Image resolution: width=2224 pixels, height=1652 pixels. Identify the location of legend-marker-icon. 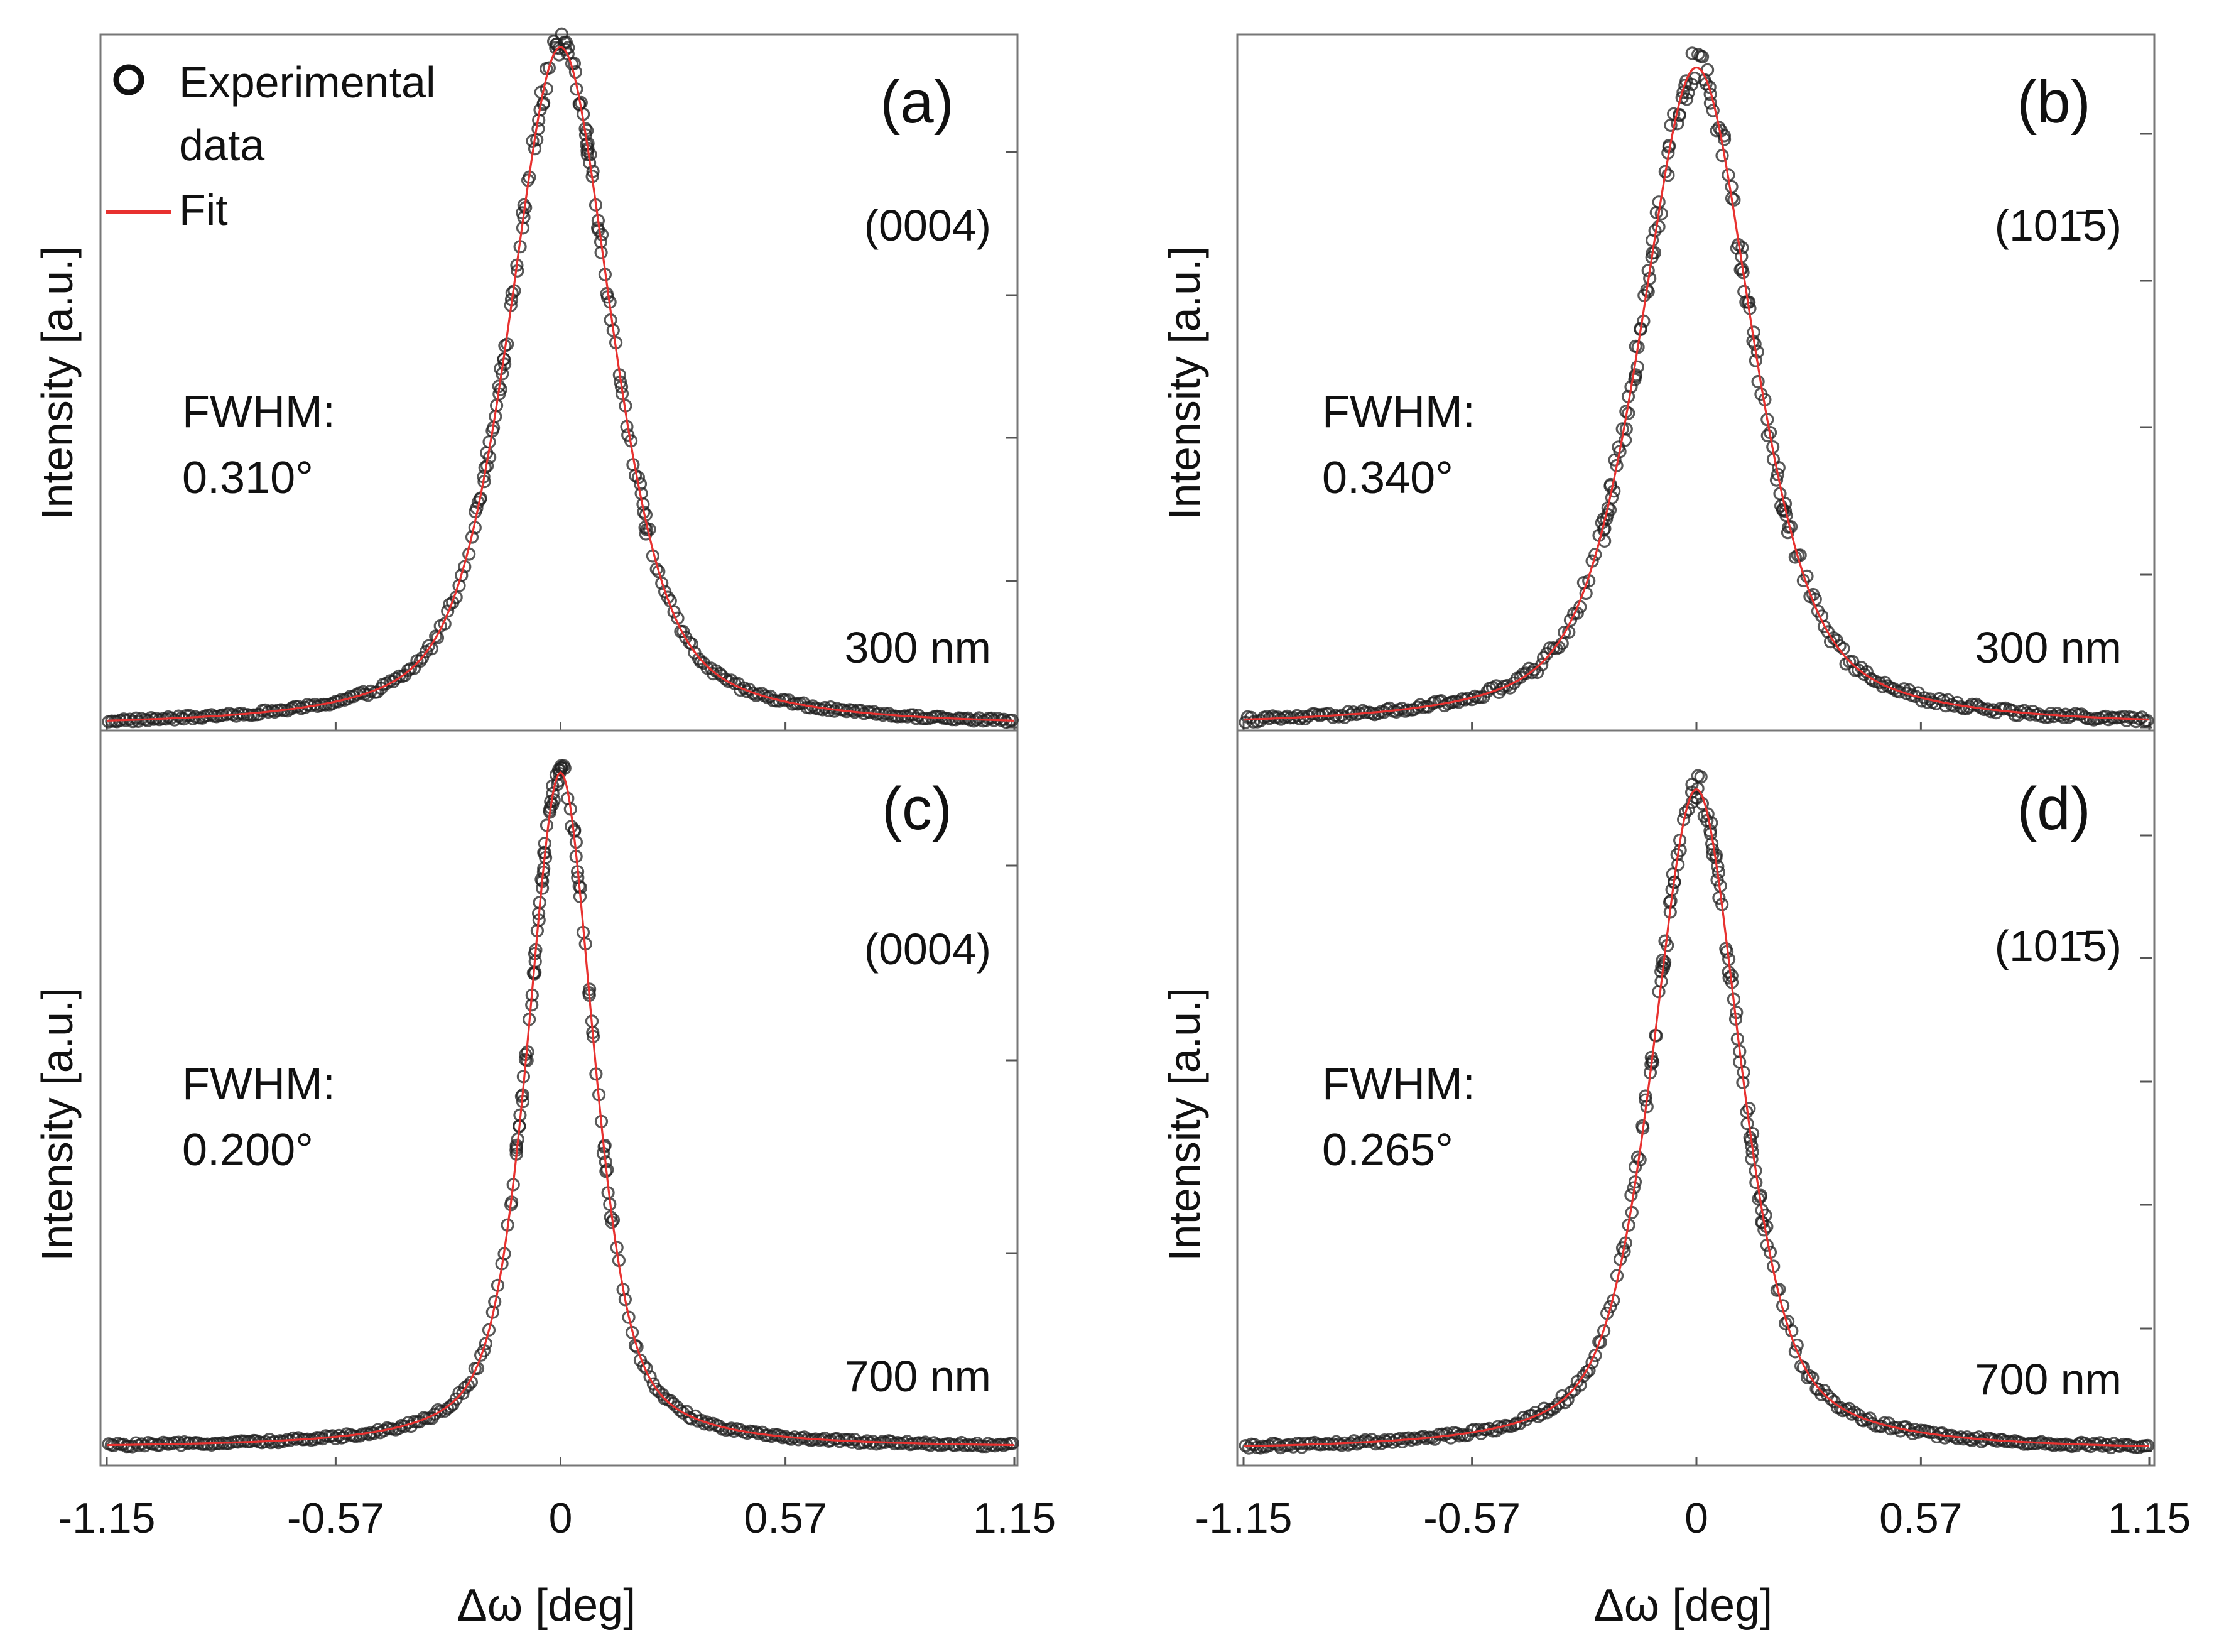
(128, 79).